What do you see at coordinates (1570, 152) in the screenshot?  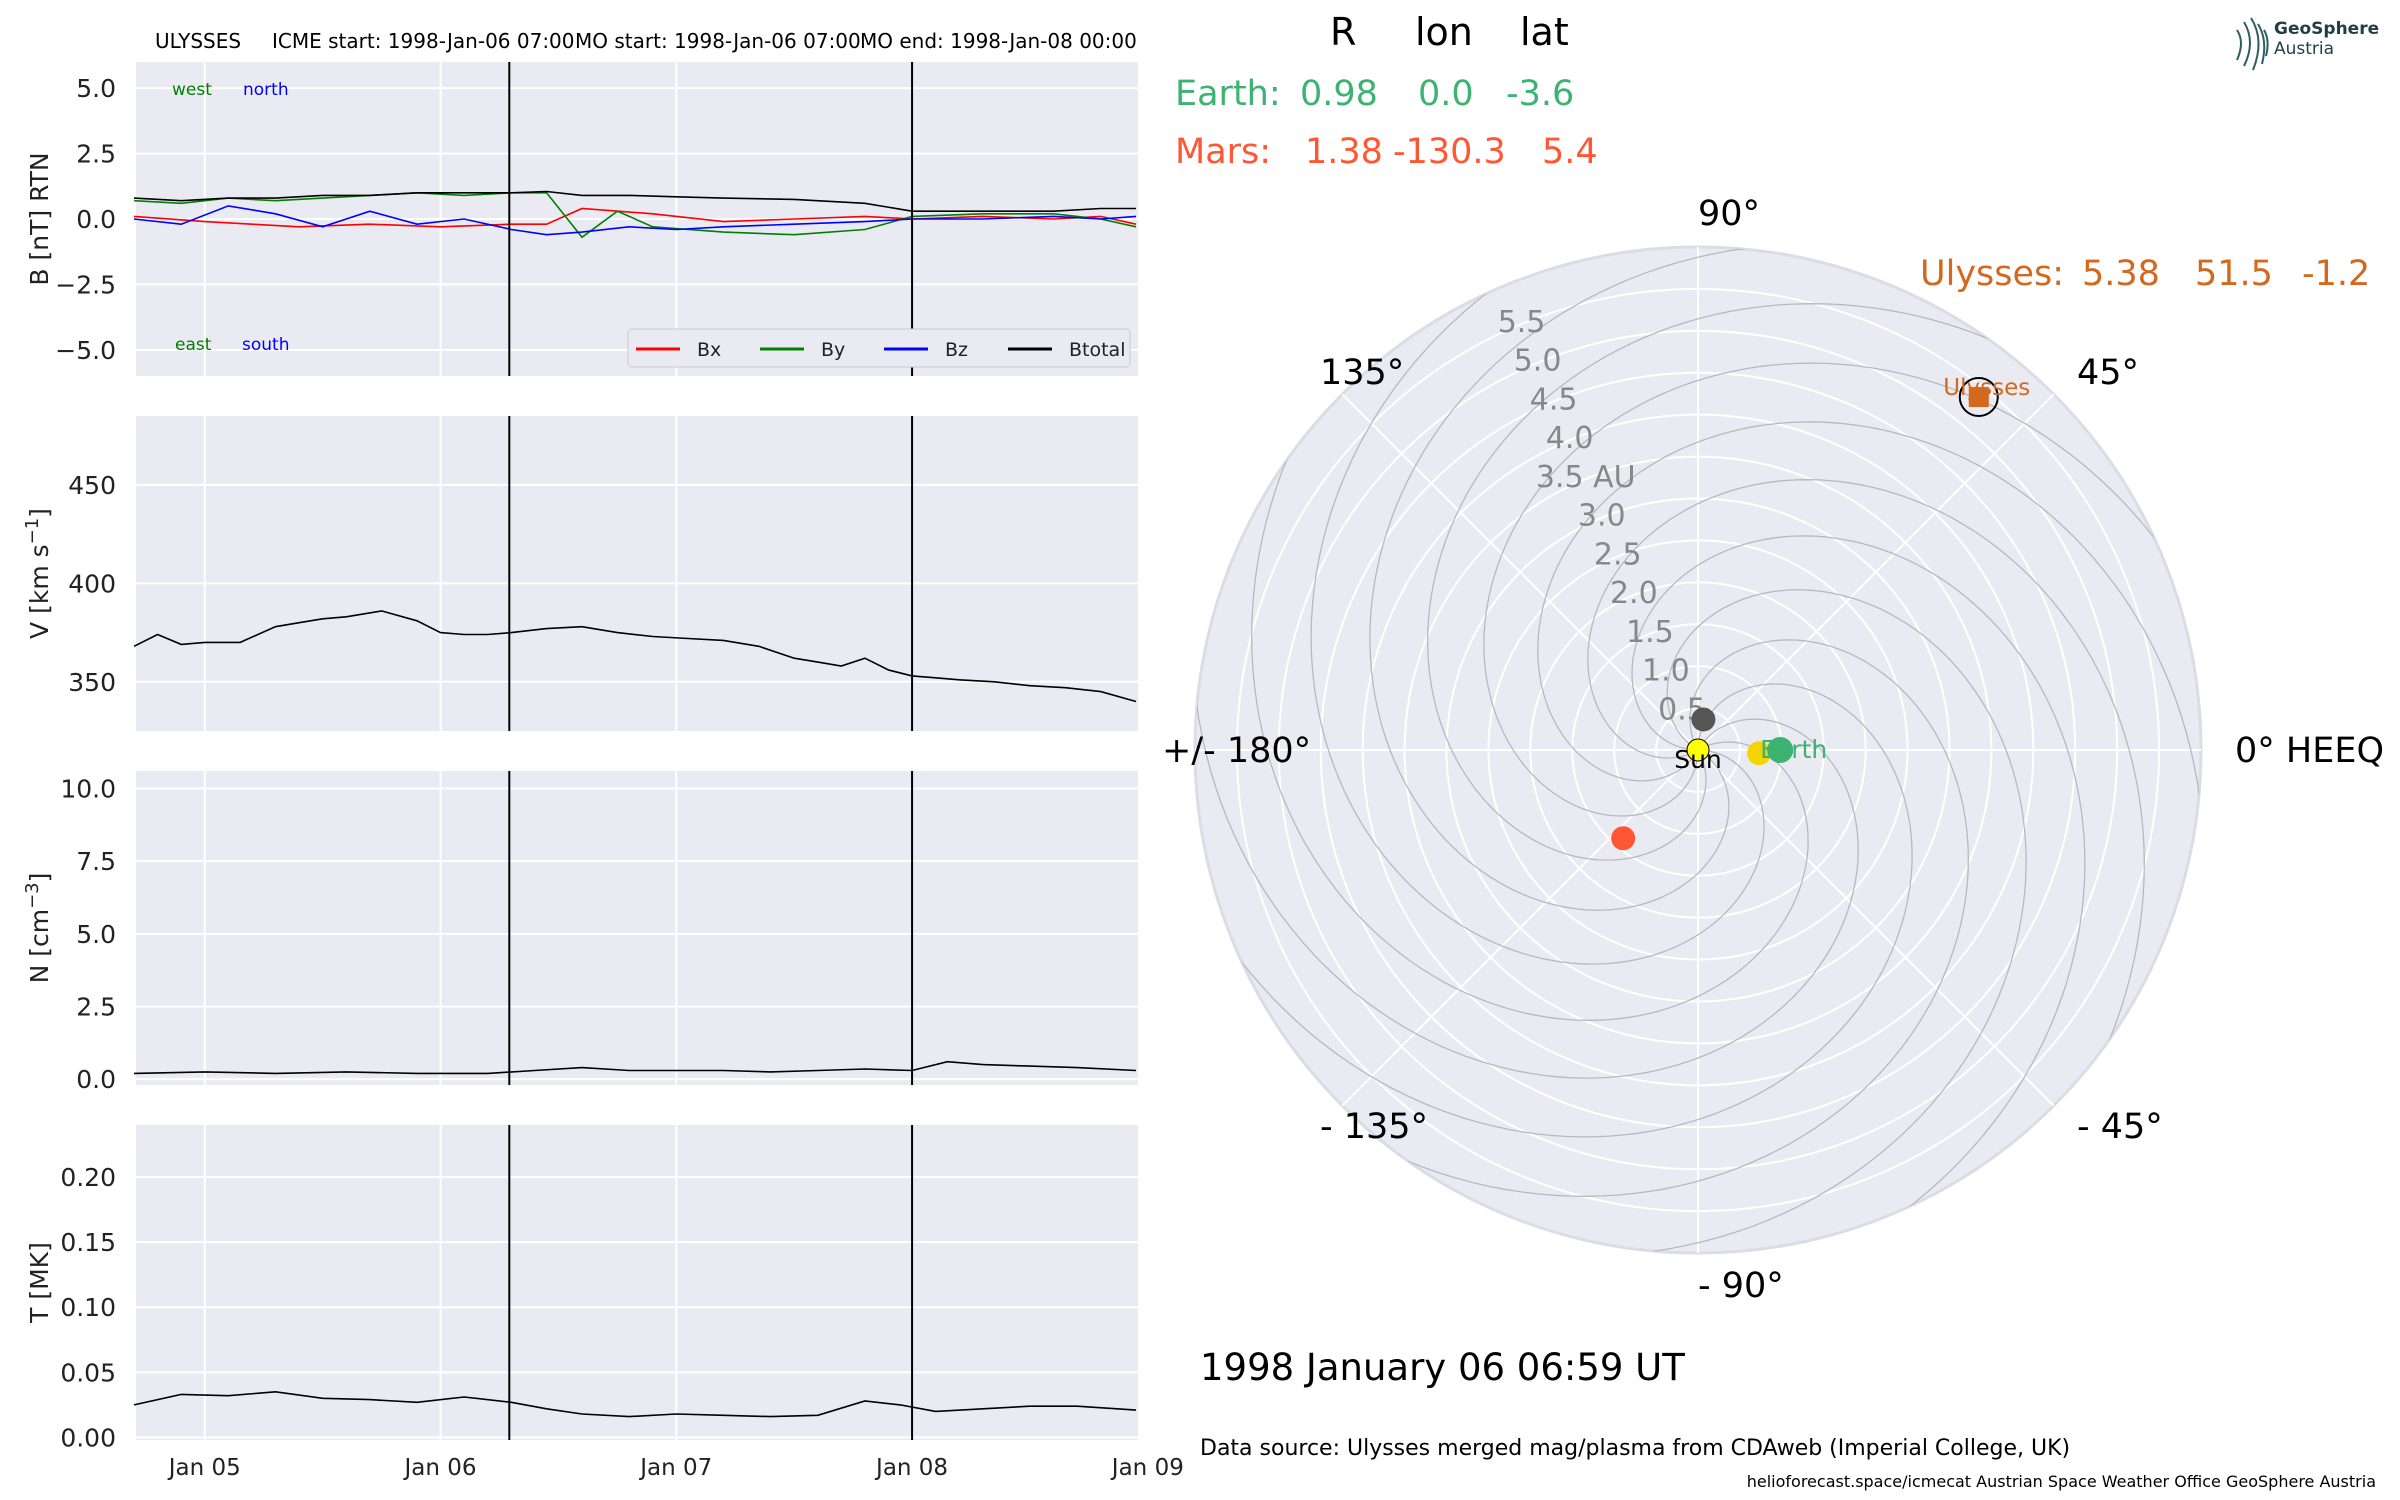 I see `mars-position-lat: 5.4` at bounding box center [1570, 152].